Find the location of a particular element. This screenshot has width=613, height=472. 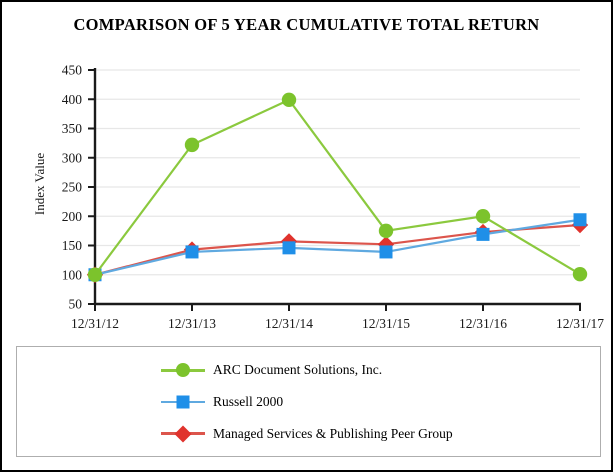

y-tick-label: 400 is located at coordinates (72, 99).